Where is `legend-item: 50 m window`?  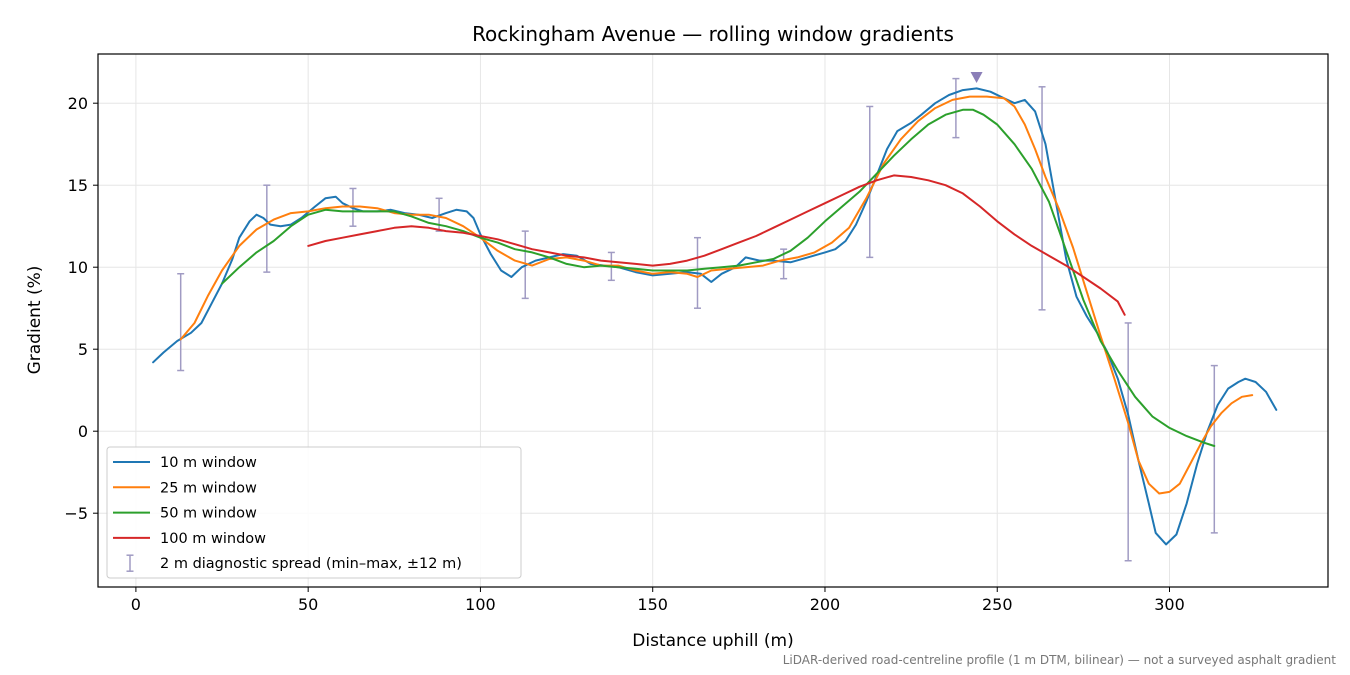 legend-item: 50 m window is located at coordinates (185, 514).